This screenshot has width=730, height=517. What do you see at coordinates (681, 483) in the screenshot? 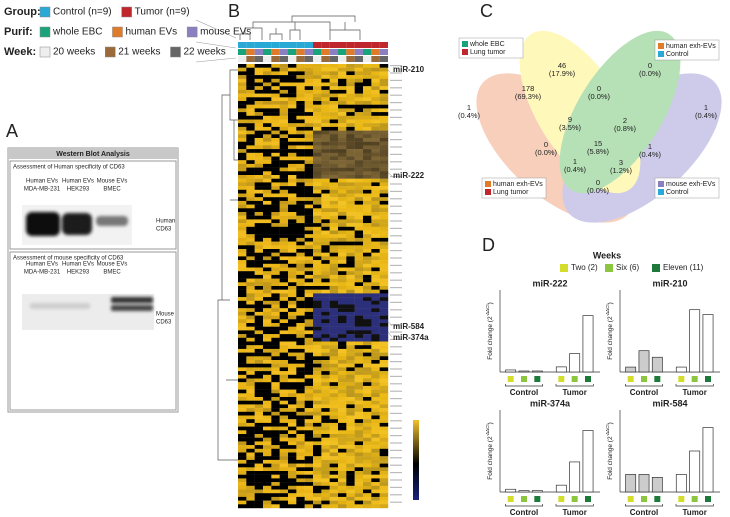
I see `bar` at bounding box center [681, 483].